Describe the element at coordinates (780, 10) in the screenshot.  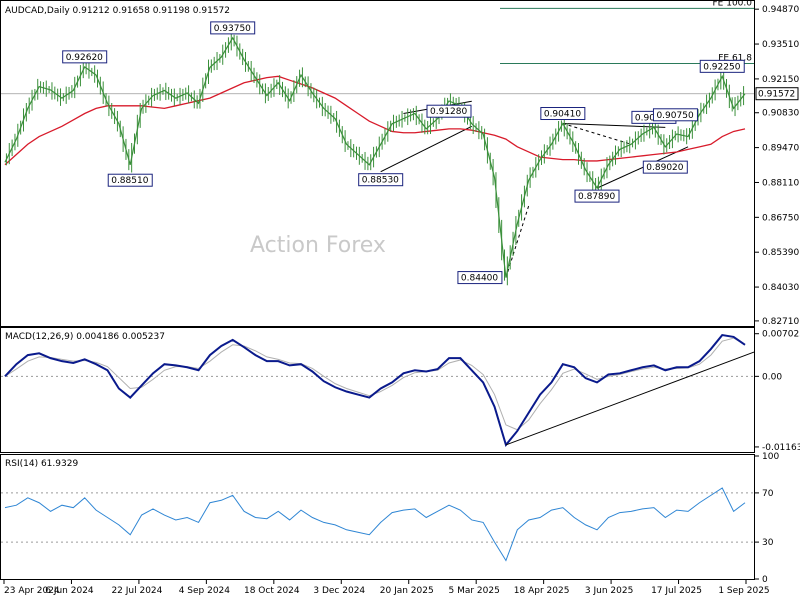
I see `price-tick-label: 0.94870` at that location.